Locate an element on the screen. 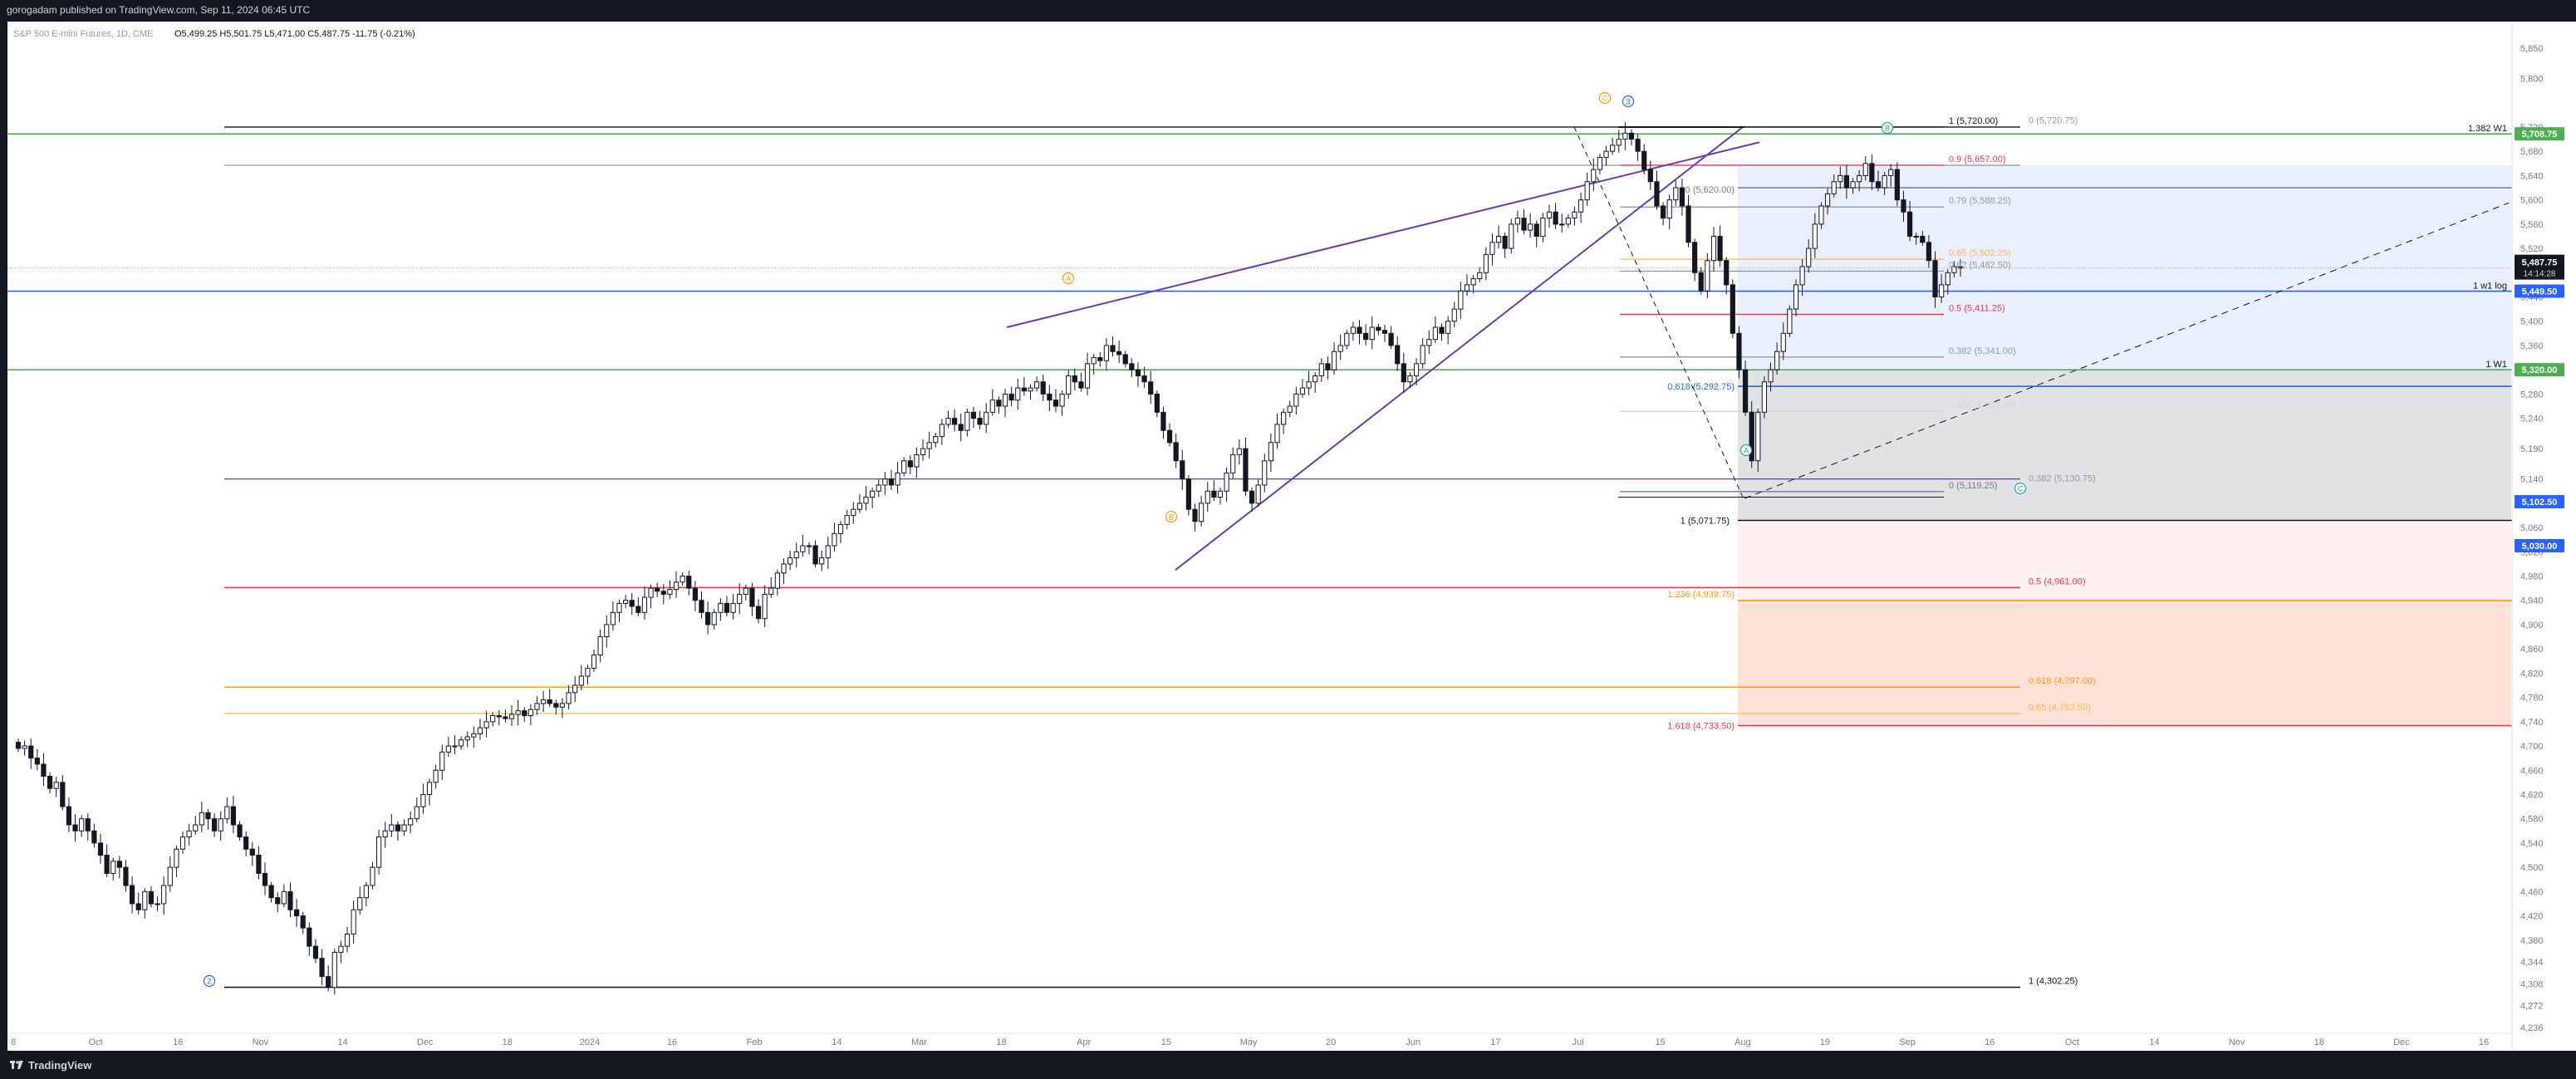 The height and width of the screenshot is (1079, 2576). price-tag-box is located at coordinates (2539, 291).